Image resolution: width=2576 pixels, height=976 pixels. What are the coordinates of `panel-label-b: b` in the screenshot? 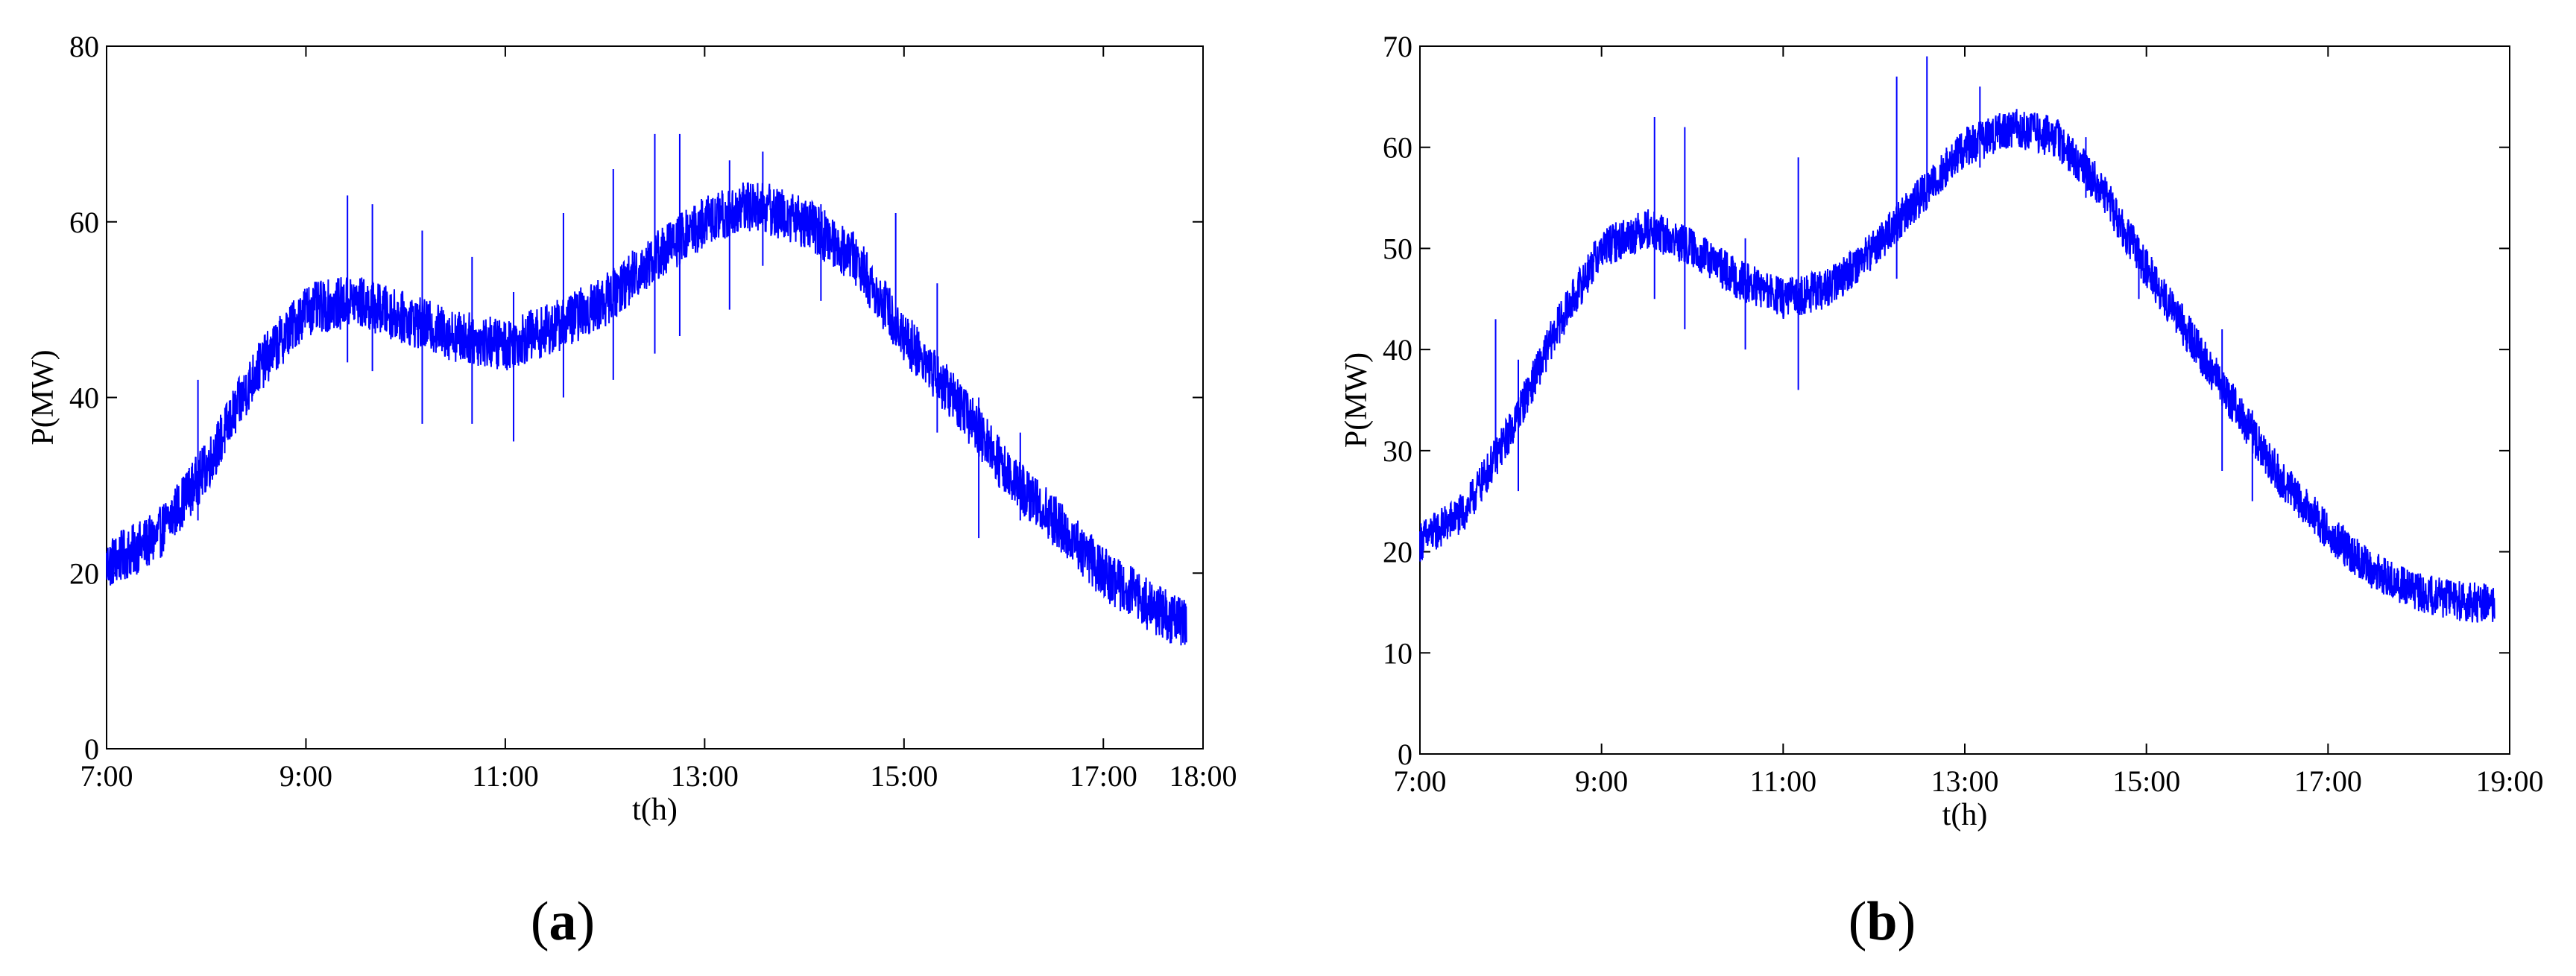 It's located at (1882, 921).